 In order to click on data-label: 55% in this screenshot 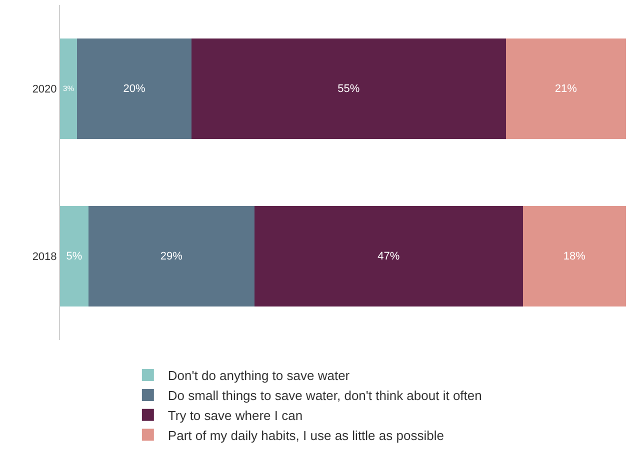, I will do `click(349, 88)`.